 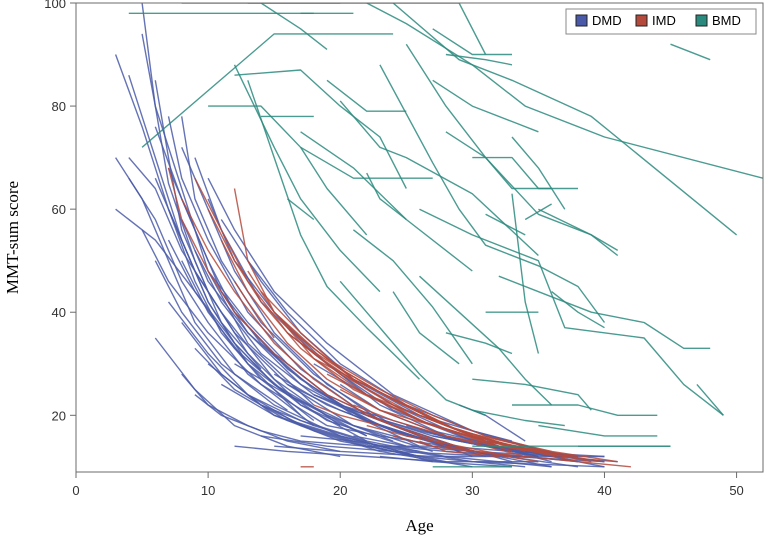 I want to click on bmd-legend-swatch, so click(x=701, y=20).